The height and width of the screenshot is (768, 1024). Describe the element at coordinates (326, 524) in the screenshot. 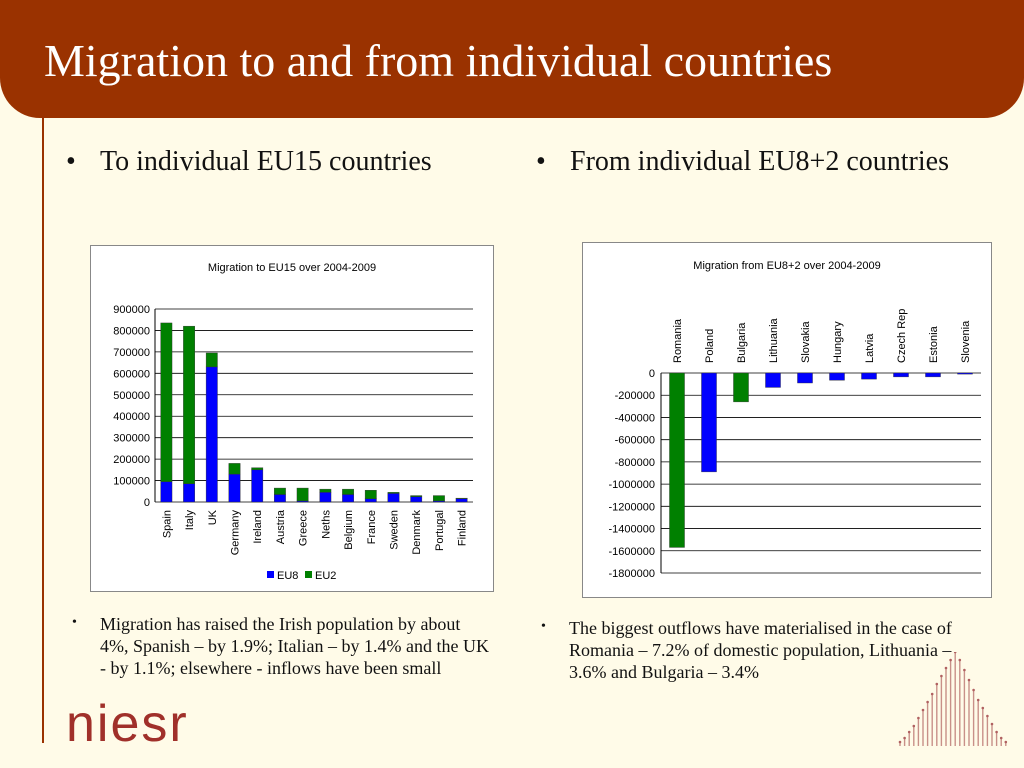

I see `x-tick-label: Neths` at that location.